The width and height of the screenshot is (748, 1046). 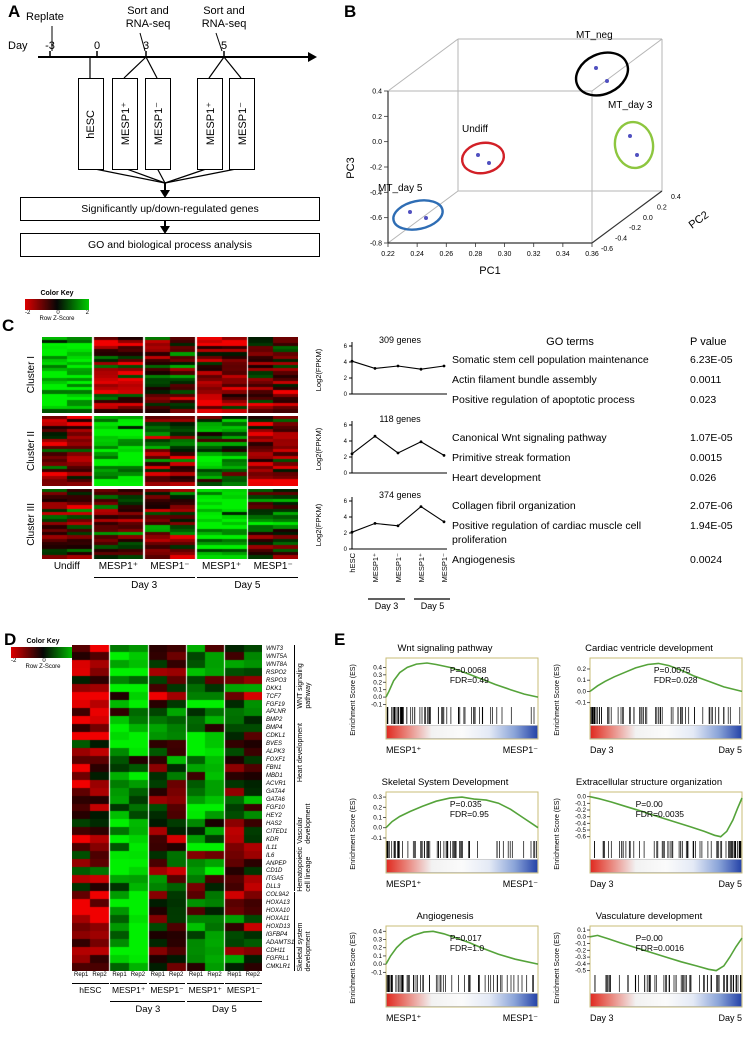 What do you see at coordinates (400, 495) in the screenshot?
I see `gene-count-label: 374 genes` at bounding box center [400, 495].